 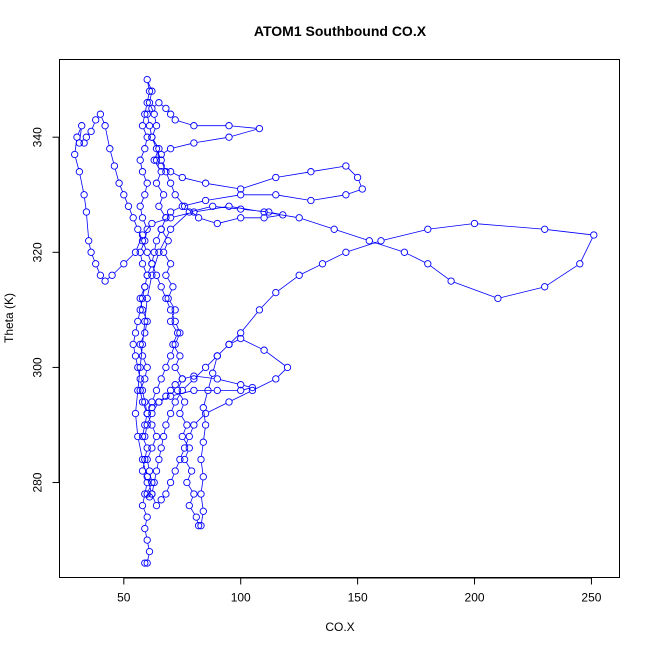 I want to click on y-axis-label: Theta (K), so click(x=9, y=318).